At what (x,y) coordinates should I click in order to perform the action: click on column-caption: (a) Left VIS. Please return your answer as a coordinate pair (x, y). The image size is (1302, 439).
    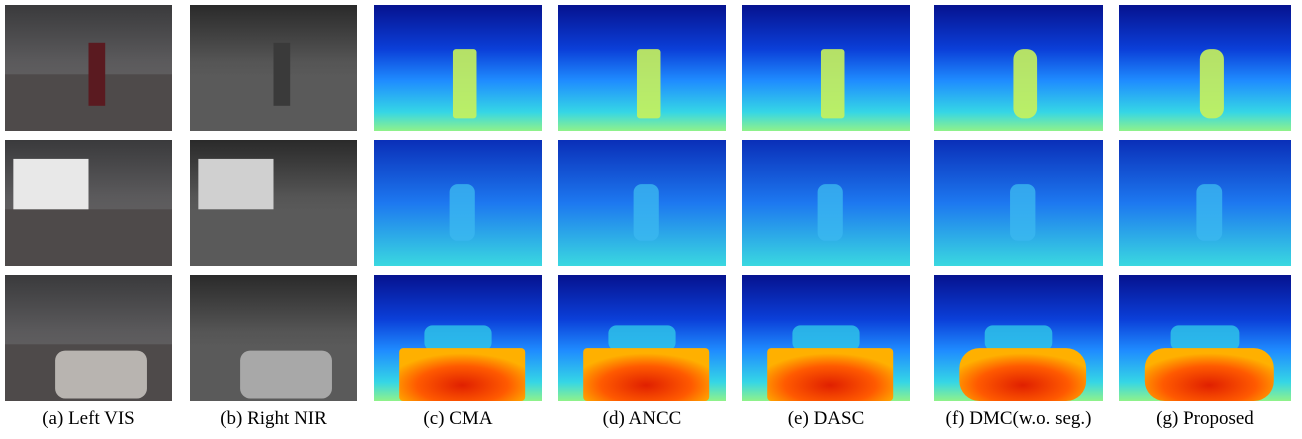
    Looking at the image, I should click on (88, 418).